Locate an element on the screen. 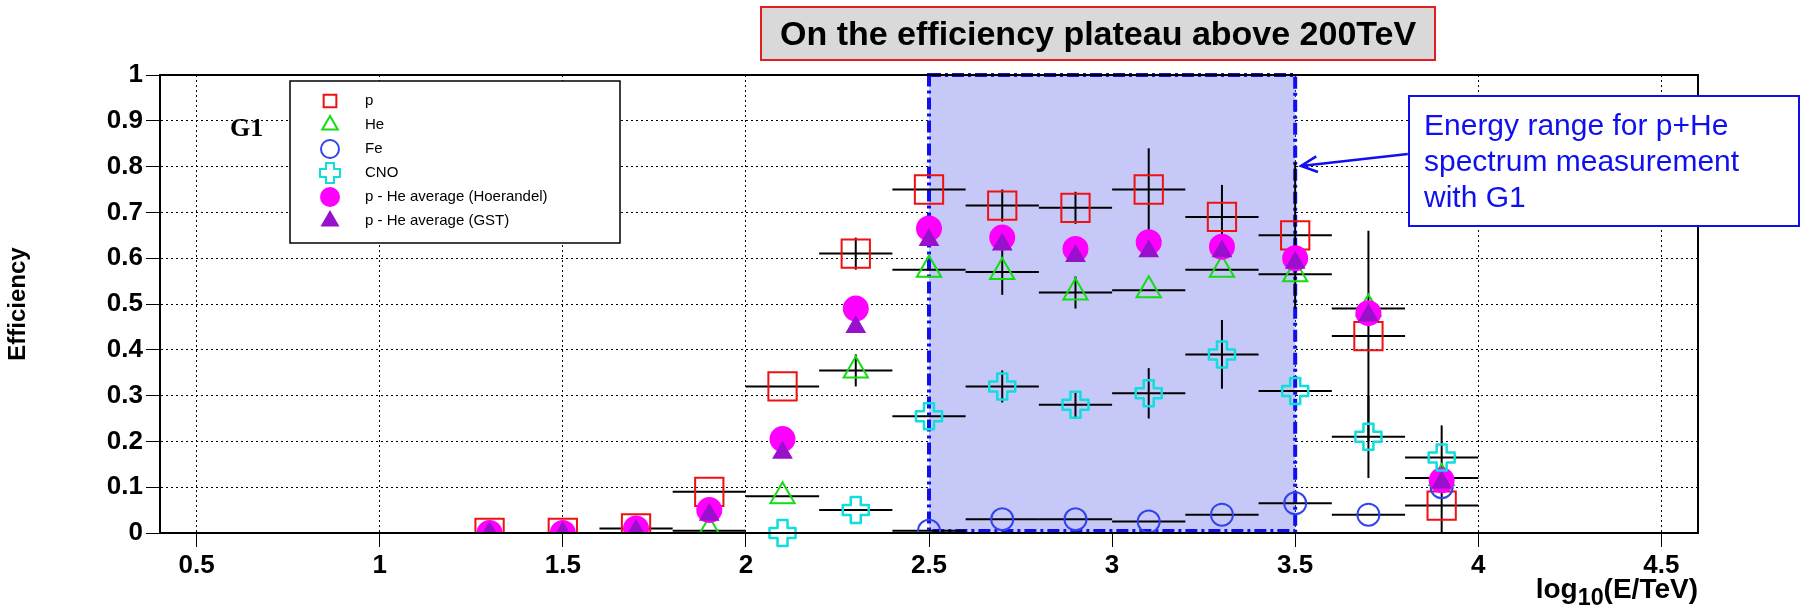 This screenshot has width=1808, height=613. x-tick-label: 0.5 is located at coordinates (196, 563).